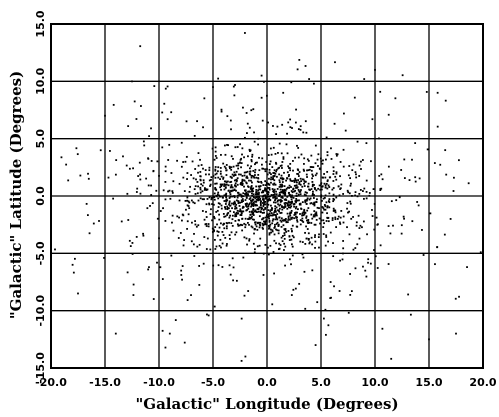 The width and height of the screenshot is (499, 417). I want to click on x-tick-label: 5.0, so click(321, 382).